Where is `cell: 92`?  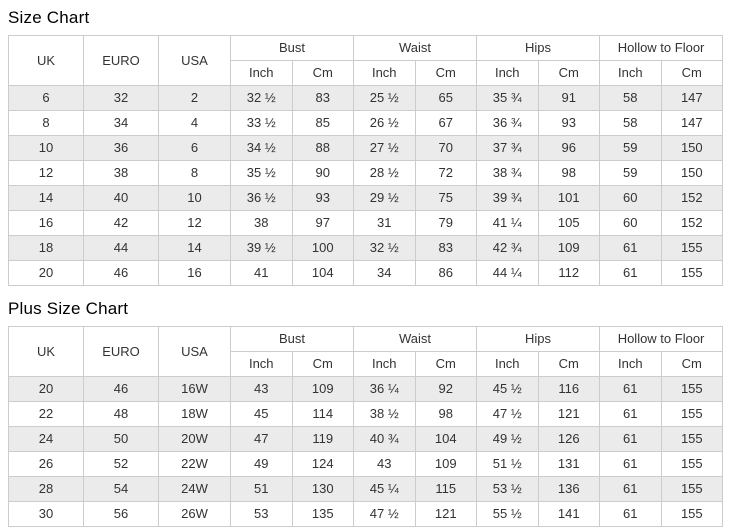
cell: 92 is located at coordinates (446, 389).